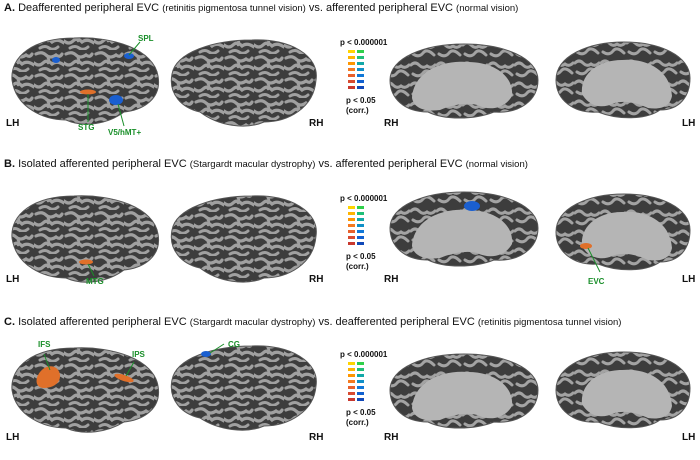 The height and width of the screenshot is (460, 700). I want to click on activation-cg, so click(206, 354).